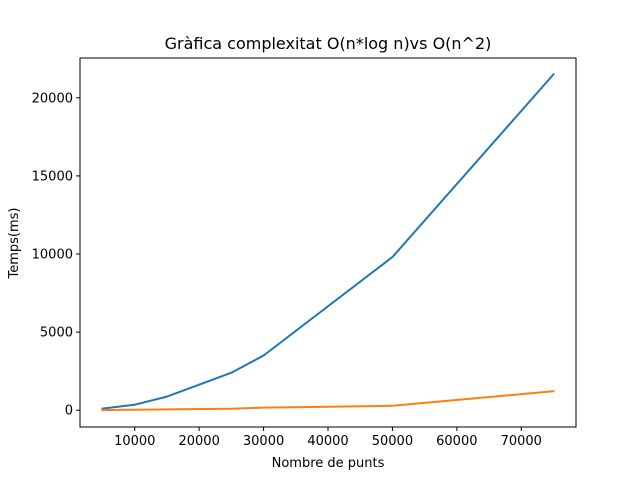 This screenshot has height=480, width=640. What do you see at coordinates (198, 441) in the screenshot?
I see `x-tick-label: 20000` at bounding box center [198, 441].